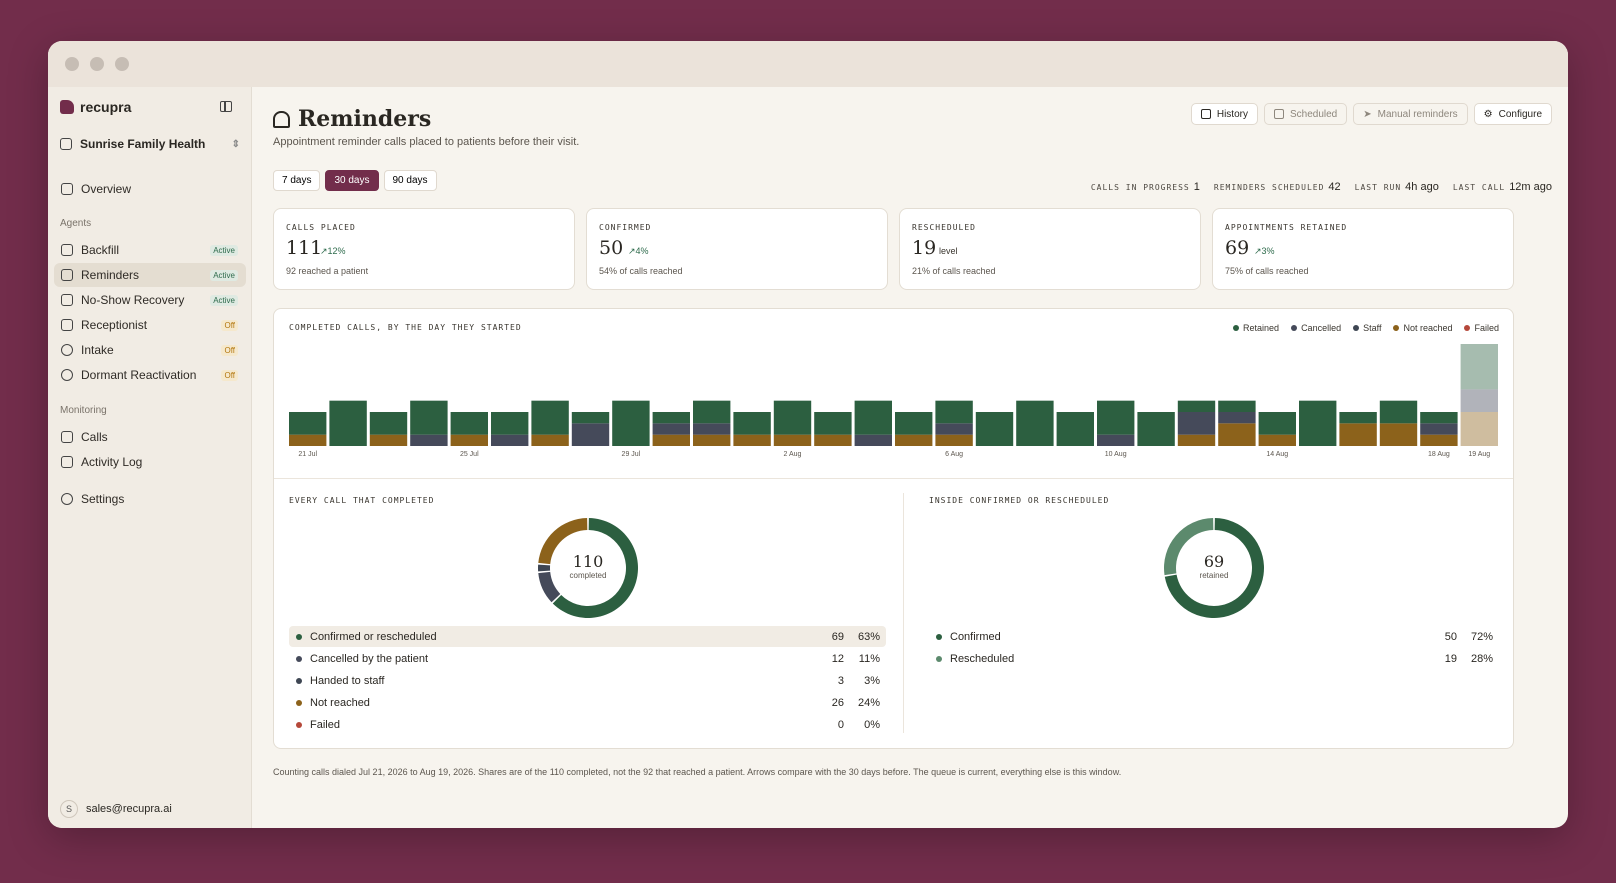 This screenshot has height=883, width=1616. Describe the element at coordinates (549, 587) in the screenshot. I see `donut-slice-cancelled-by-the-patient` at that location.